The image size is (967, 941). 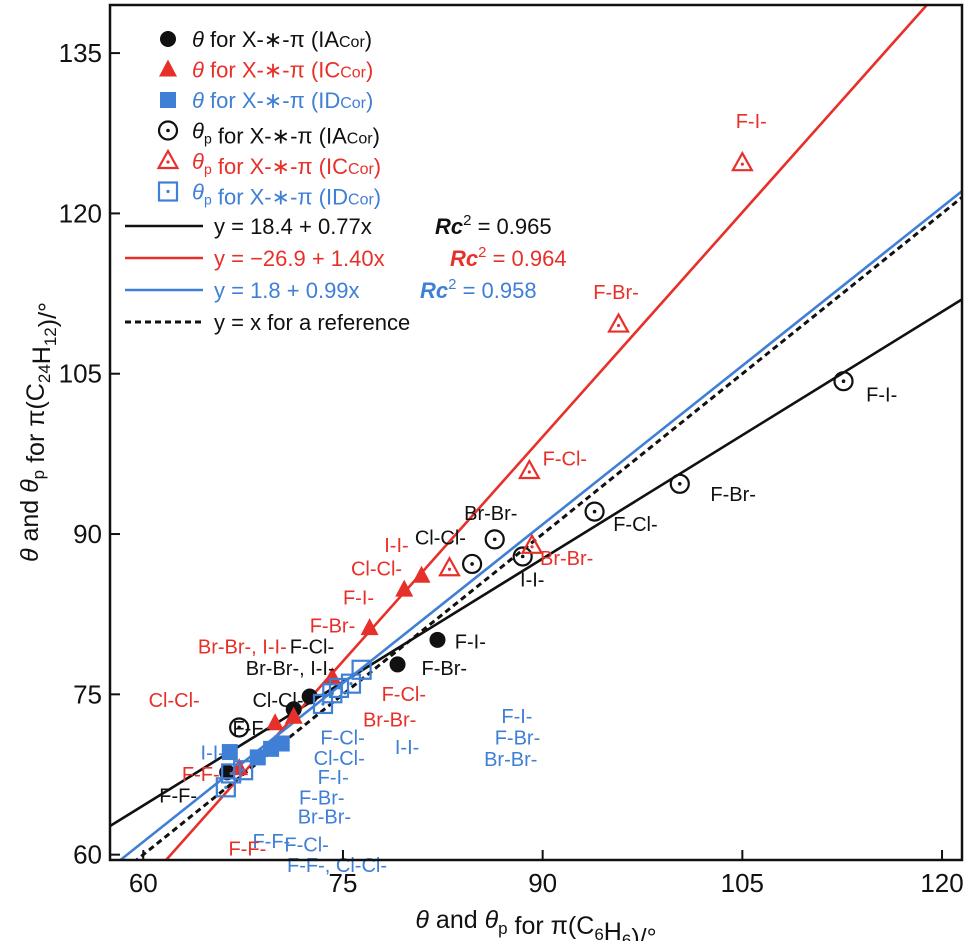 I want to click on point-label-5: Br-Br-, so click(x=490, y=514).